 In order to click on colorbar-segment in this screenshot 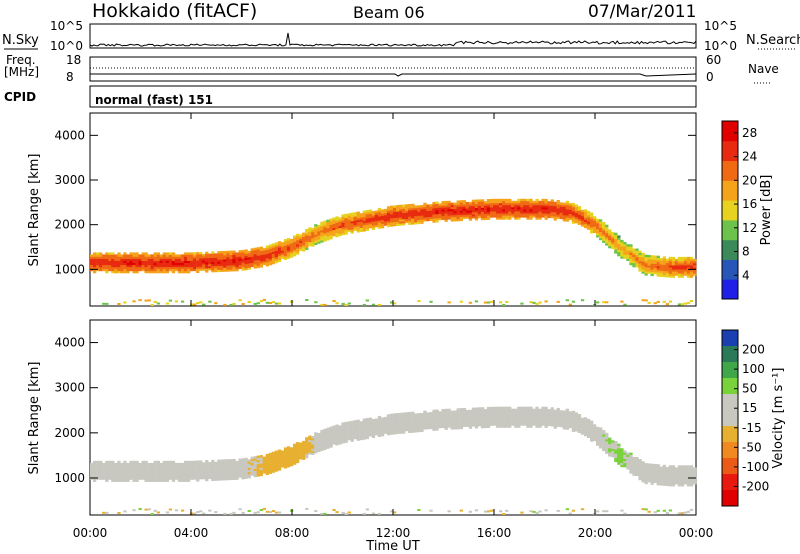, I will do `click(730, 338)`.